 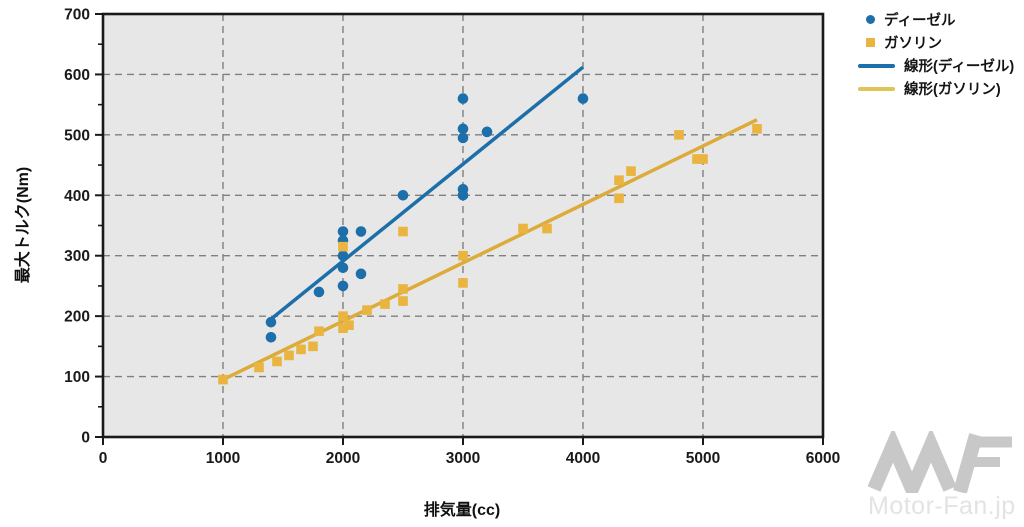 What do you see at coordinates (703, 458) in the screenshot?
I see `x-tick-label: 5000` at bounding box center [703, 458].